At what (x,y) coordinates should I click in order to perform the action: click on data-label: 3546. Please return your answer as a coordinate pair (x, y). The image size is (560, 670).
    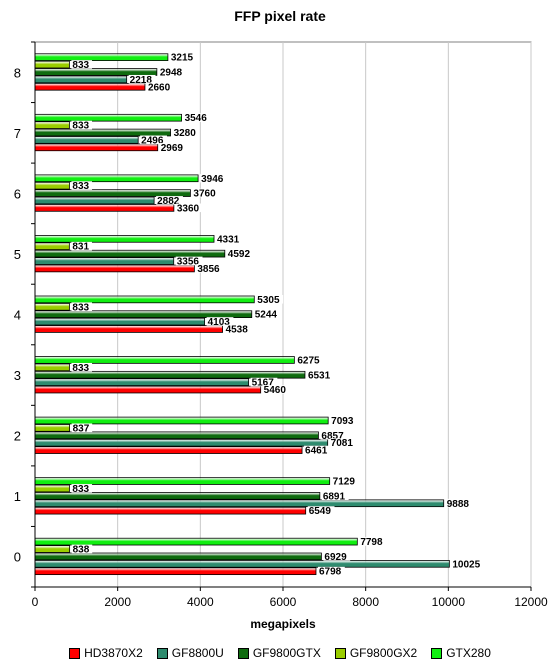
    Looking at the image, I should click on (196, 118).